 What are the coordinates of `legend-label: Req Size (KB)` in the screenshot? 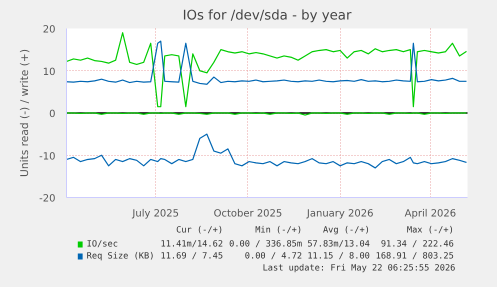 It's located at (120, 257).